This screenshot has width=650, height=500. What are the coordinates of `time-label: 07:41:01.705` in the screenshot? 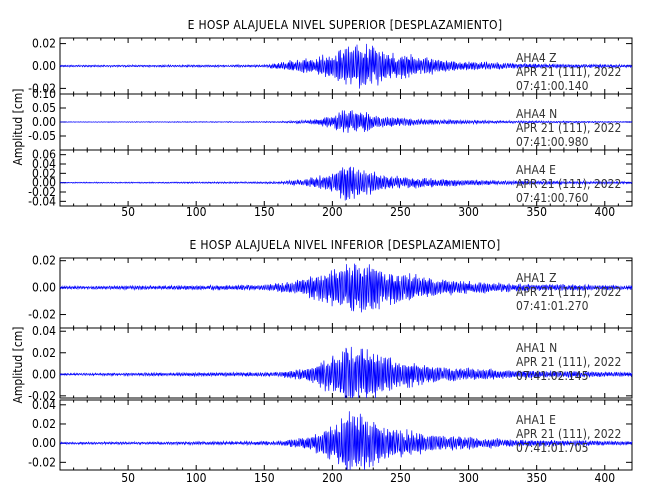 It's located at (552, 448).